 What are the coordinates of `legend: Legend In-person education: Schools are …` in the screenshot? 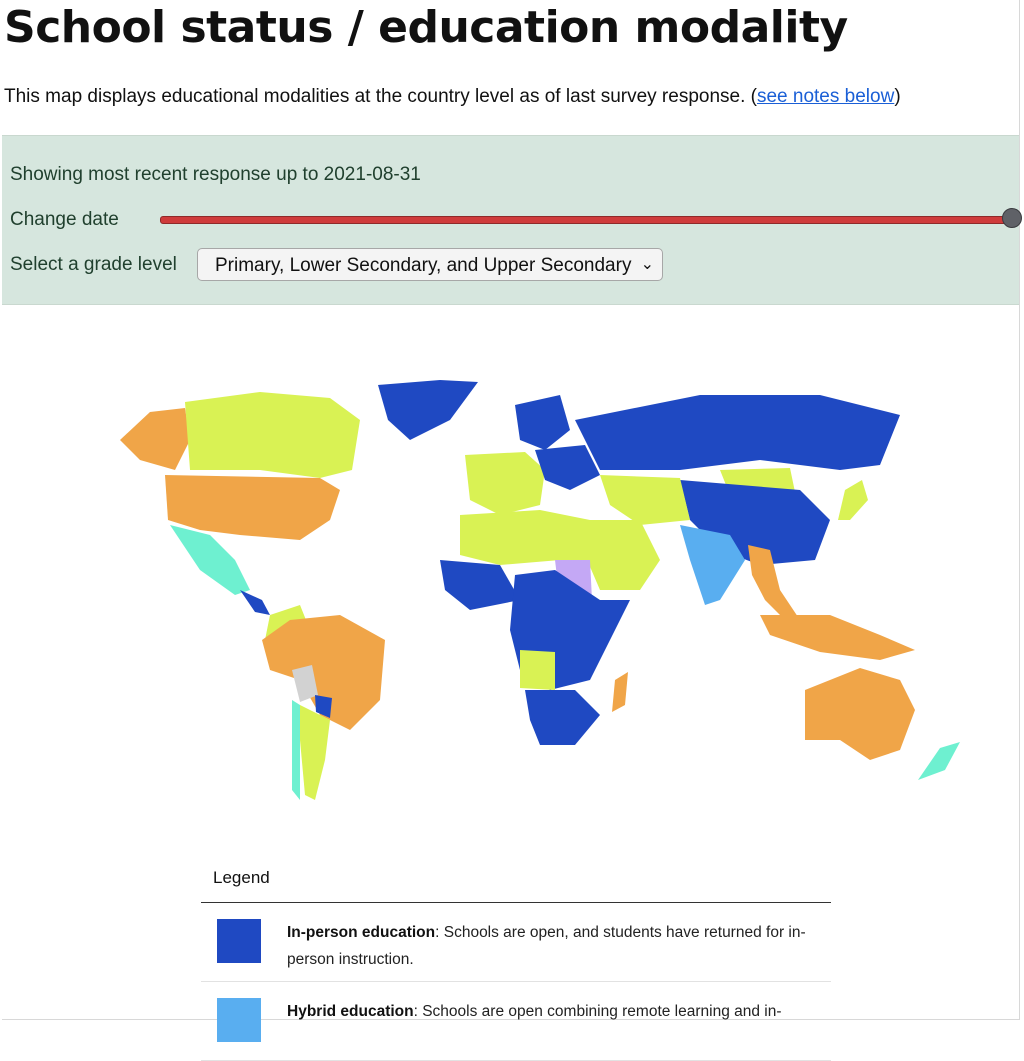 It's located at (516, 960).